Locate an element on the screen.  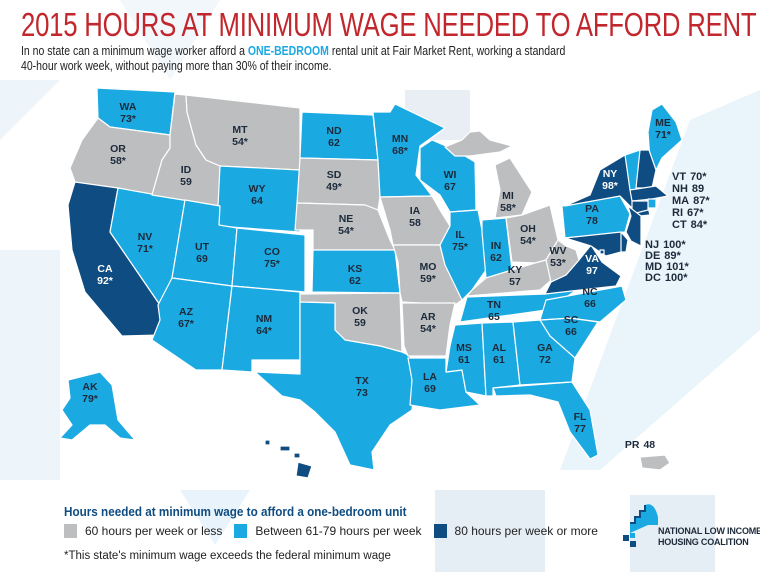
state-label-nm: NM 64* is located at coordinates (264, 325).